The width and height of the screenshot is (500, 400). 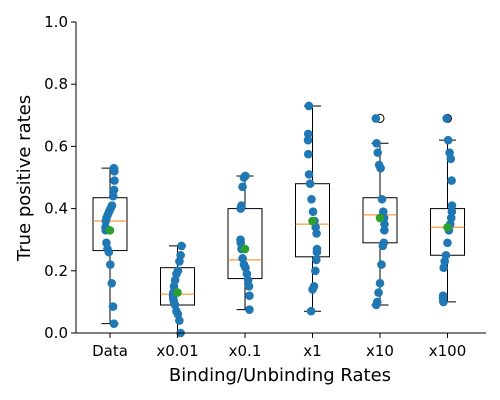 What do you see at coordinates (279, 346) in the screenshot?
I see `x-axis-ticks: Data x0.01 x0.1 x1 x10 x100` at bounding box center [279, 346].